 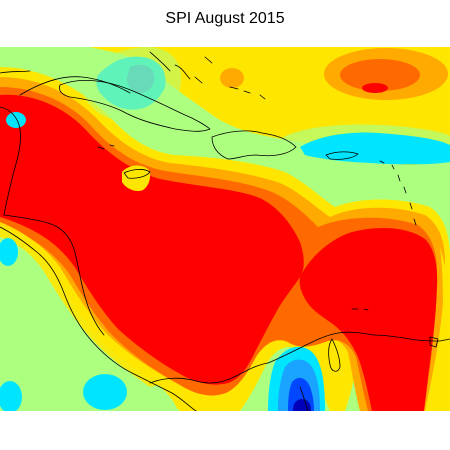 What do you see at coordinates (105, 392) in the screenshot?
I see `mild-wet-panama-spot` at bounding box center [105, 392].